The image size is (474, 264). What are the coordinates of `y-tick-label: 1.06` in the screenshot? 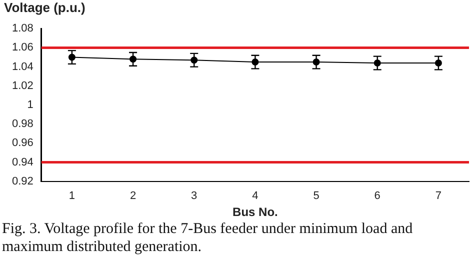 It's located at (23, 48).